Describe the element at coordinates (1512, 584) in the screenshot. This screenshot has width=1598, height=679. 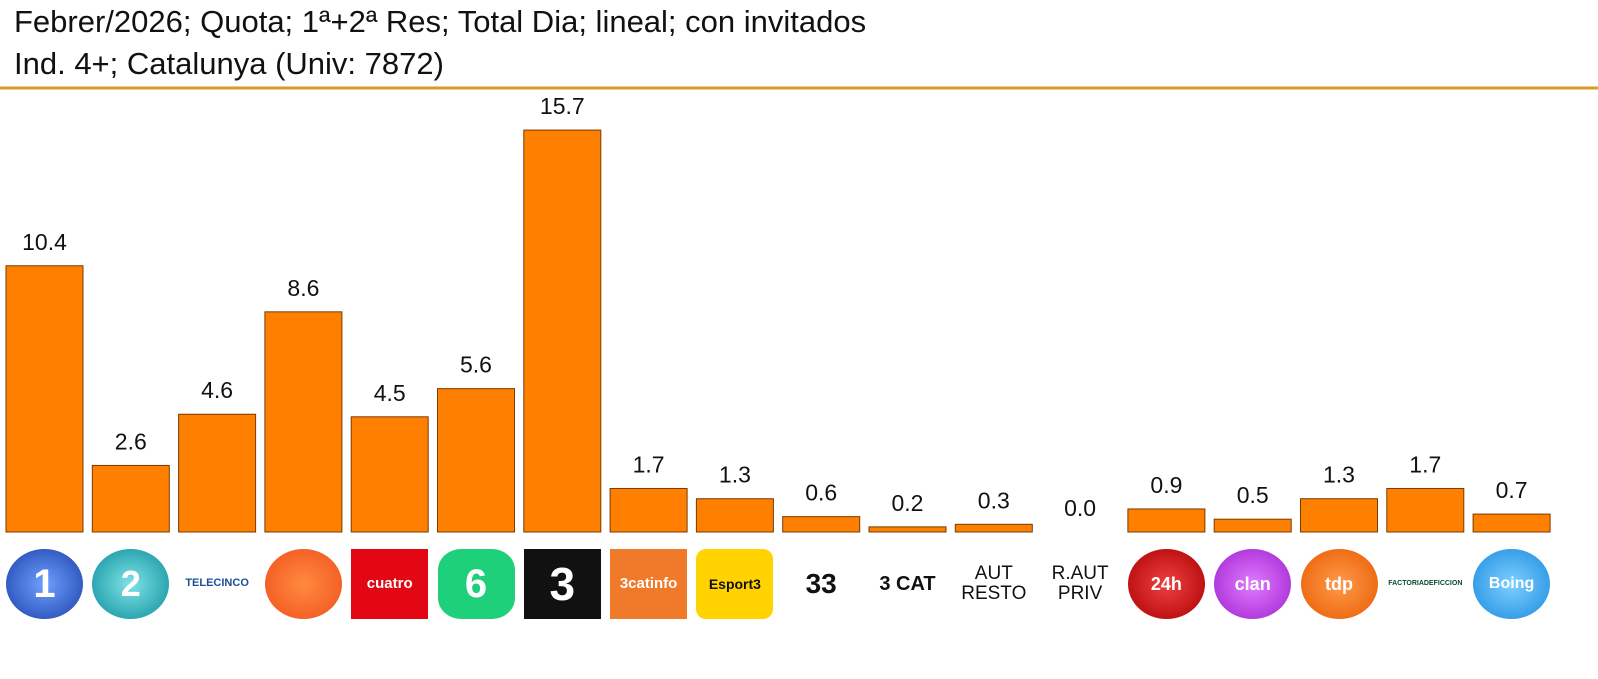
I see `channel-logo: Boing` at that location.